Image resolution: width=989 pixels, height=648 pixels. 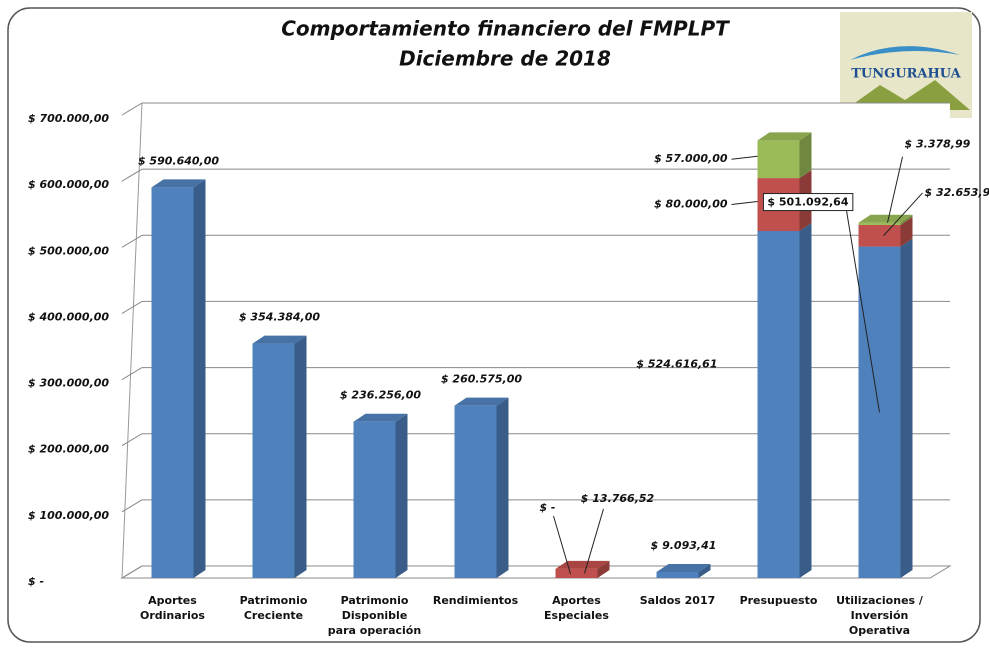 I want to click on chart-subtitle: Diciembre de 2018, so click(x=505, y=59).